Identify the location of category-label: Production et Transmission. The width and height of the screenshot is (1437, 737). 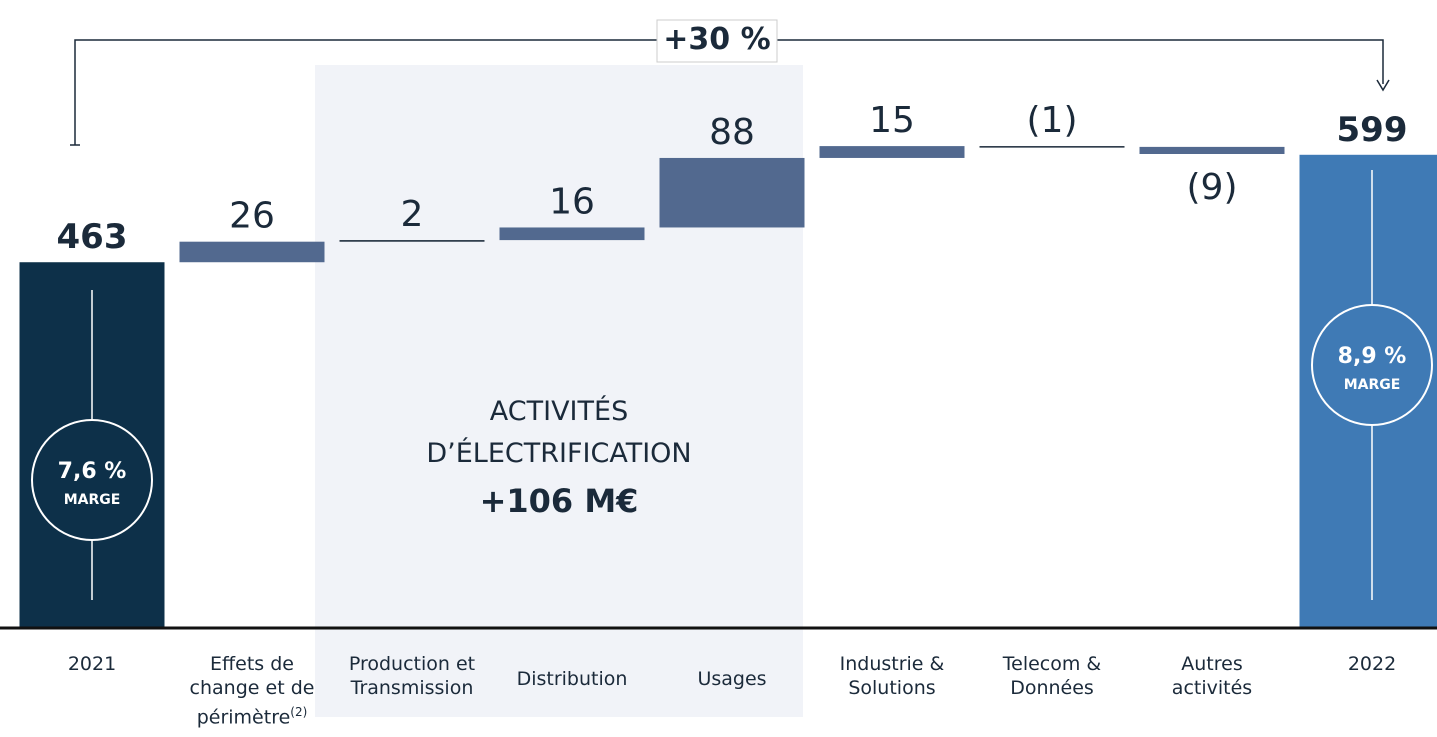
(412, 676).